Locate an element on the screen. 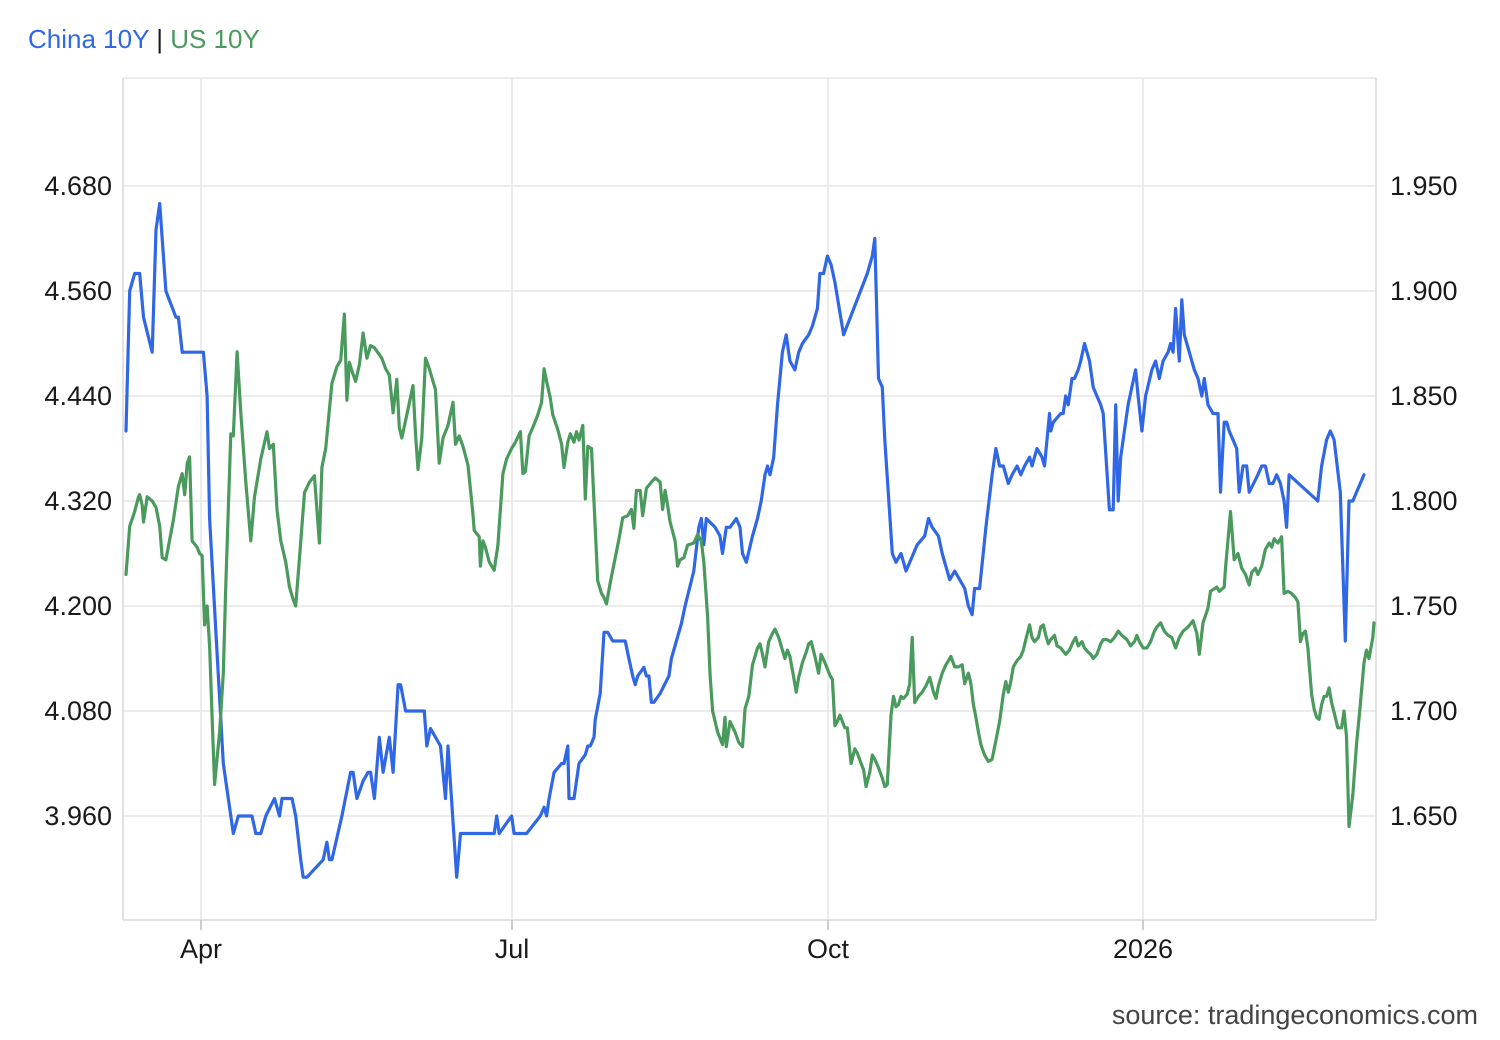  legend-china-10y: China 10Y is located at coordinates (88, 39).